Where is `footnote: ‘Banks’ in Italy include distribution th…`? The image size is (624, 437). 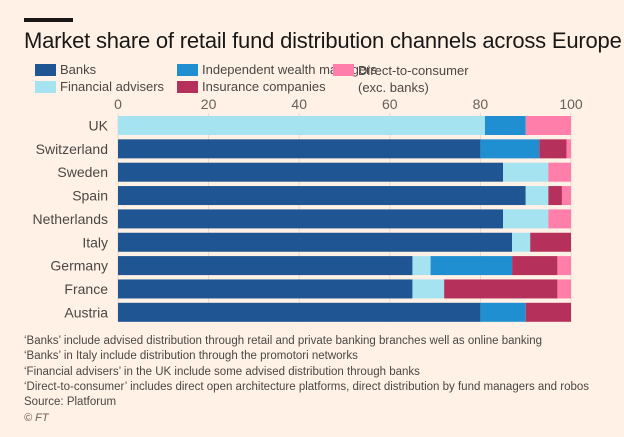
footnote: ‘Banks’ in Italy include distribution th… is located at coordinates (191, 356).